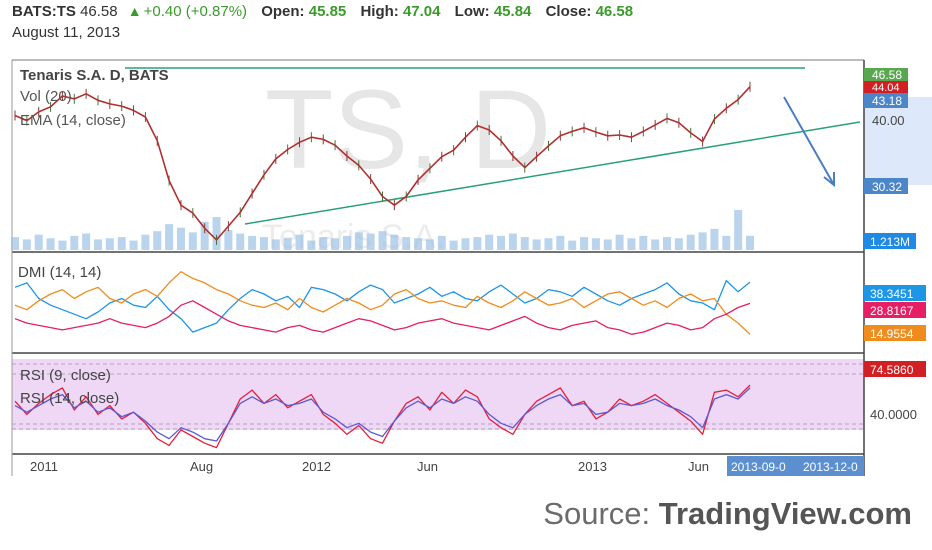 The height and width of the screenshot is (550, 932). Describe the element at coordinates (66, 32) in the screenshot. I see `bar-date: August 11, 2013` at that location.